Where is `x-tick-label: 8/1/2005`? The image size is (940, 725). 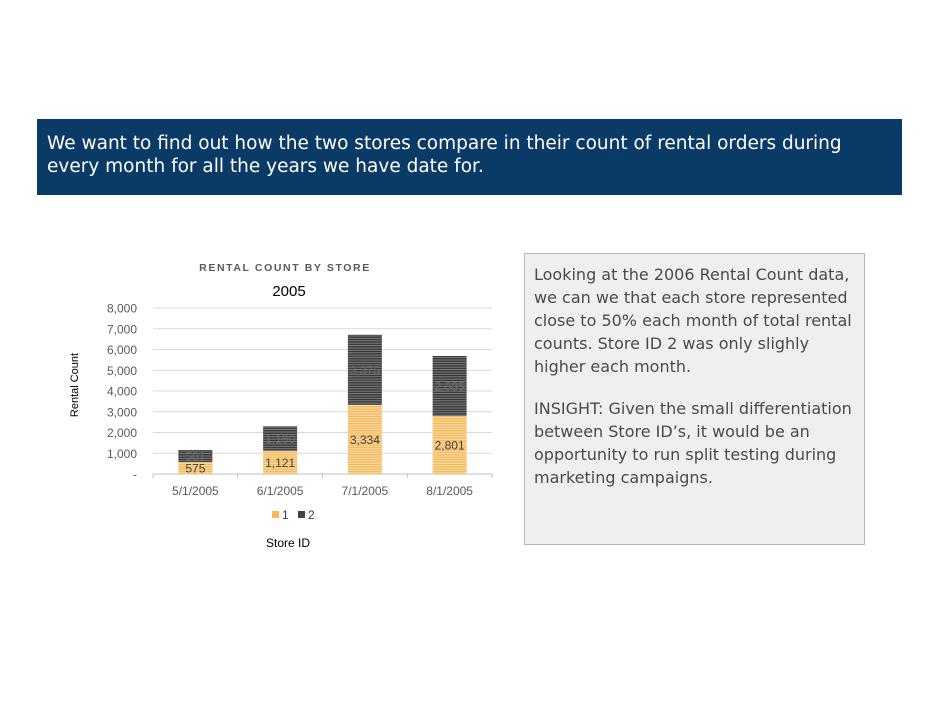
x-tick-label: 8/1/2005 is located at coordinates (449, 491).